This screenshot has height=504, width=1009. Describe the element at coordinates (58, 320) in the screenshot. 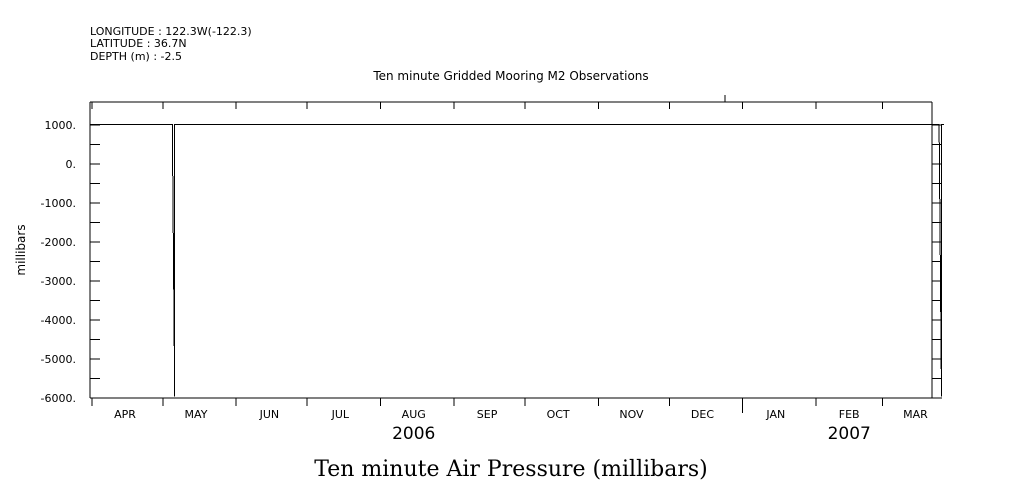

I see `y-tick-label: -4000.` at that location.